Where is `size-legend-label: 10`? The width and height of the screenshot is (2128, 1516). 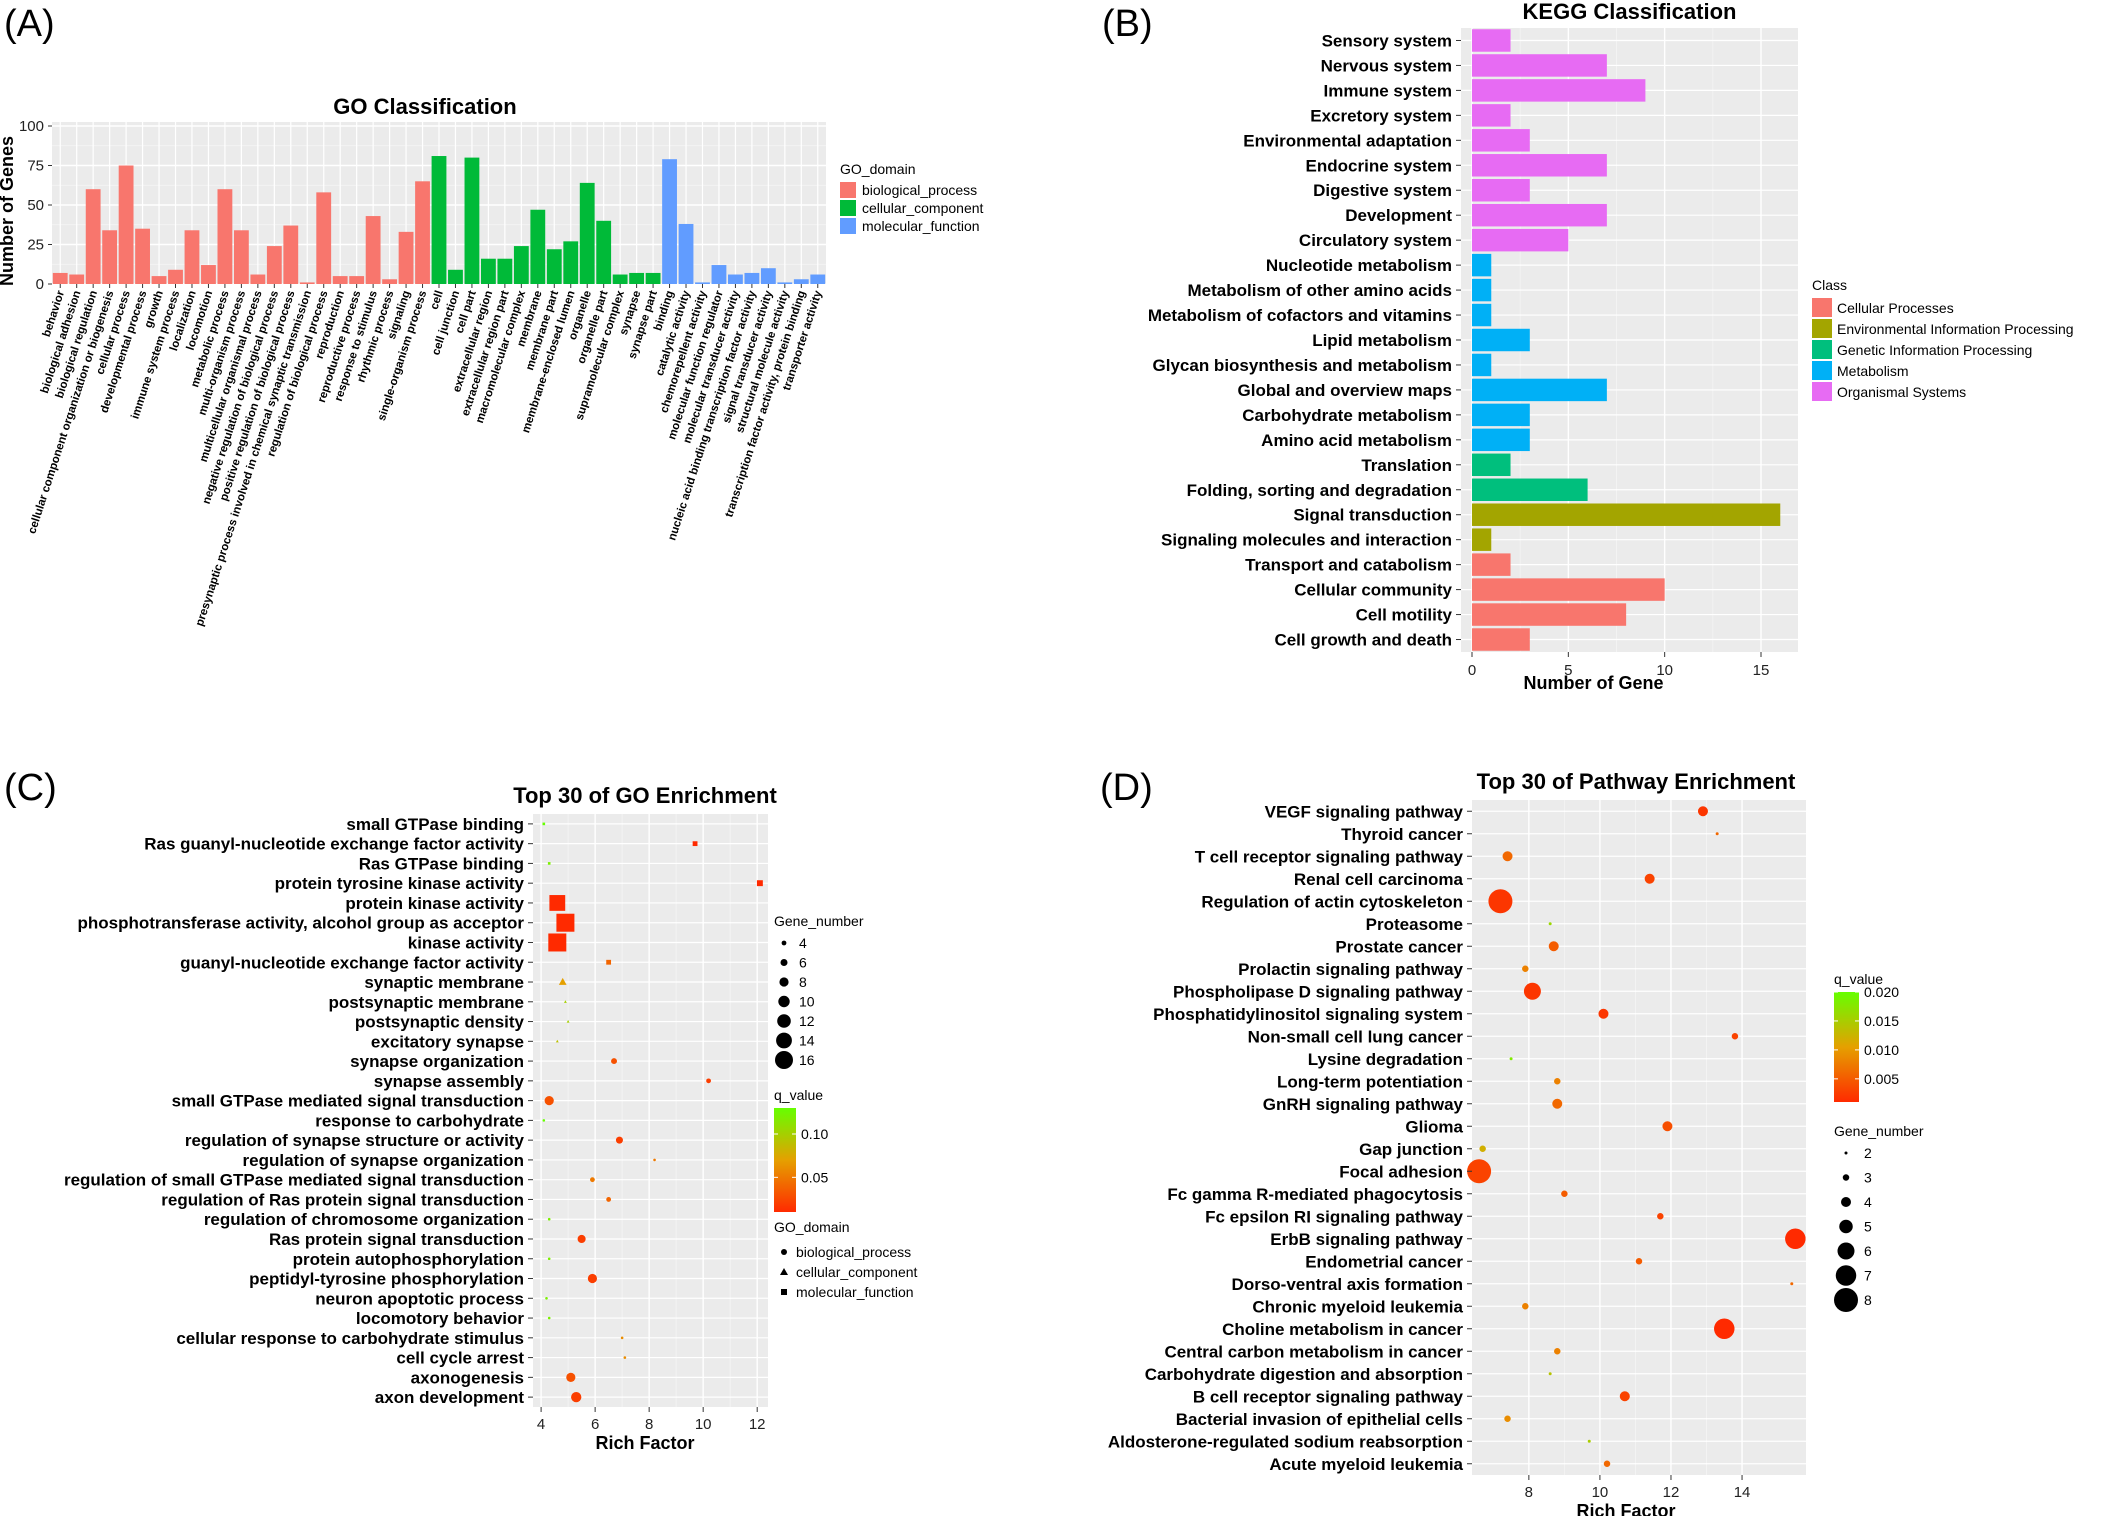 size-legend-label: 10 is located at coordinates (807, 1002).